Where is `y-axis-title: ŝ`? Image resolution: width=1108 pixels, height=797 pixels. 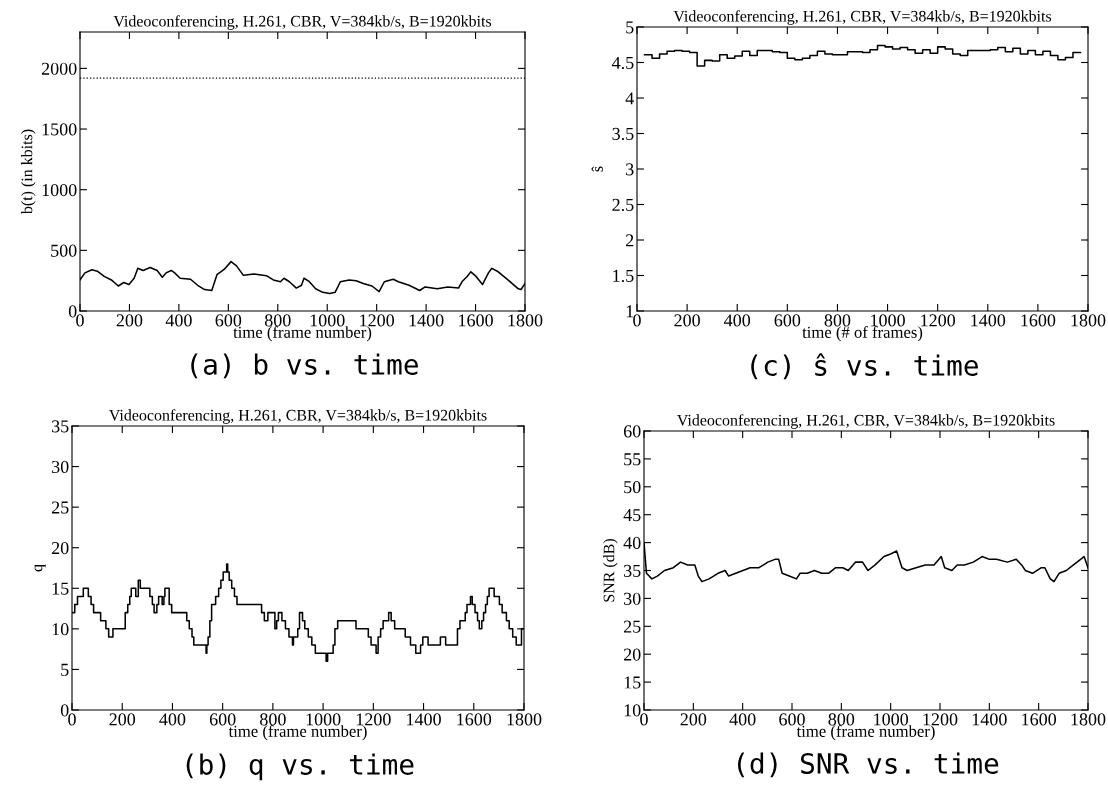 y-axis-title: ŝ is located at coordinates (597, 169).